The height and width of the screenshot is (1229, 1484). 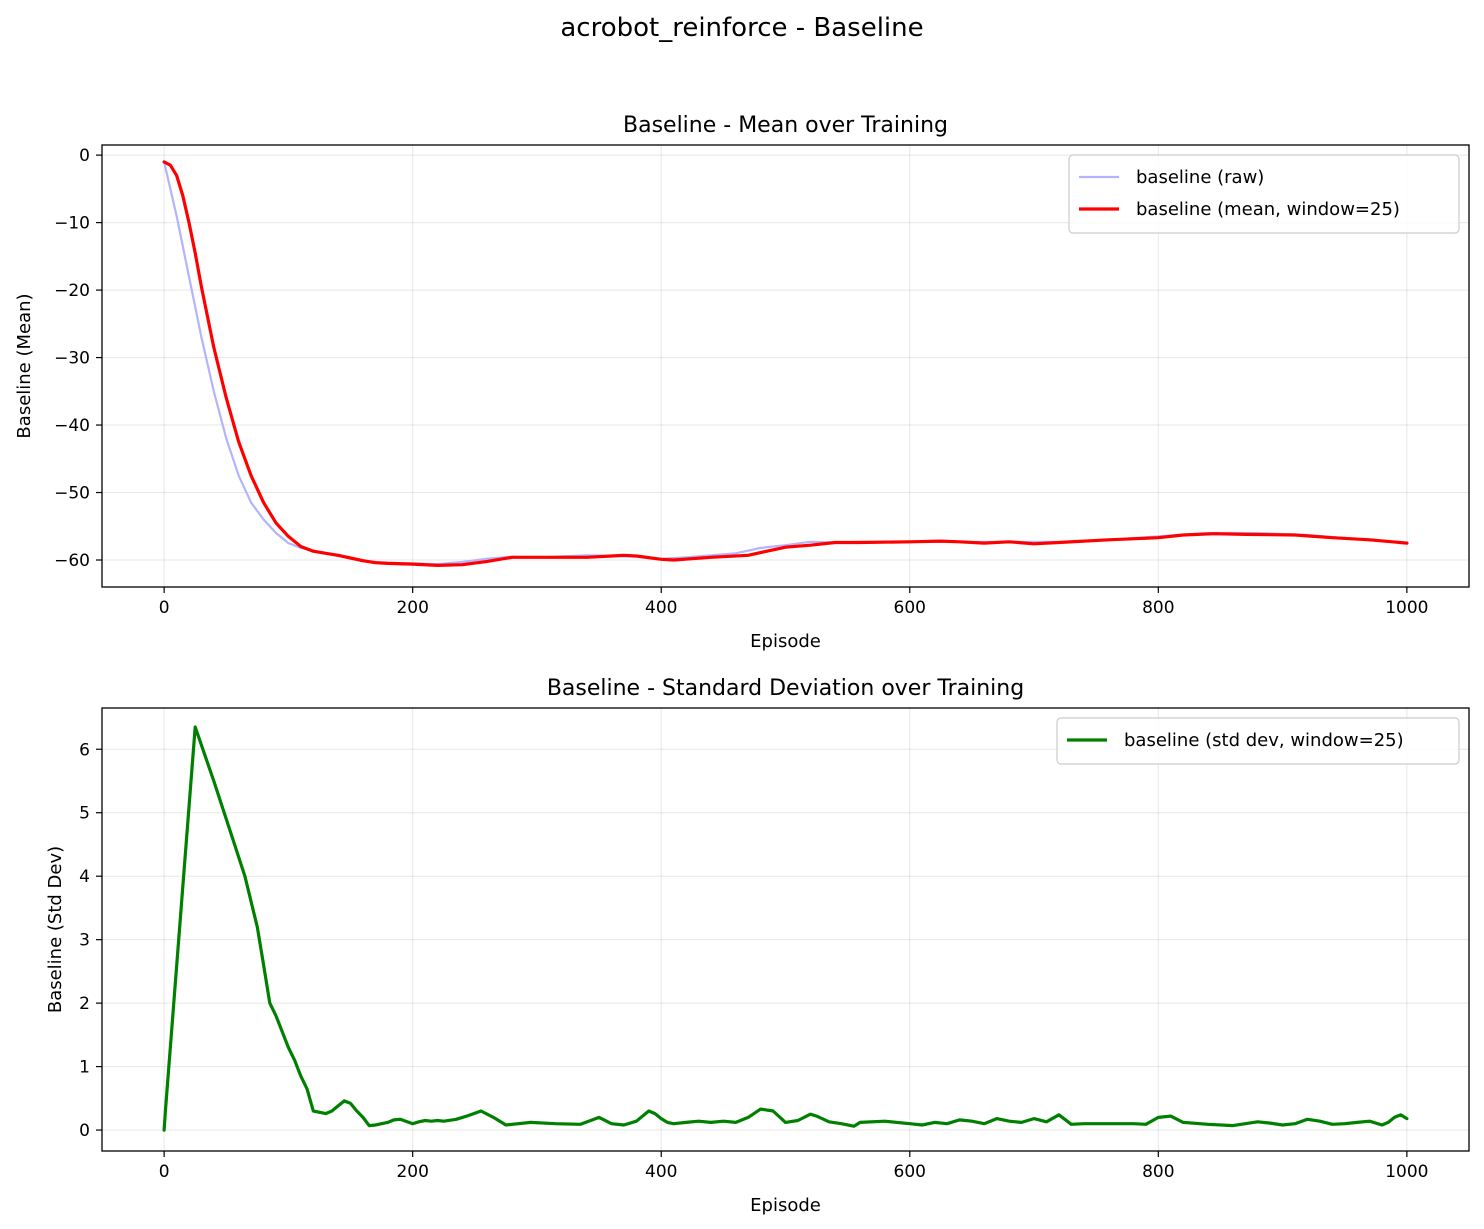 What do you see at coordinates (84, 1068) in the screenshot?
I see `y-tick-label: 1` at bounding box center [84, 1068].